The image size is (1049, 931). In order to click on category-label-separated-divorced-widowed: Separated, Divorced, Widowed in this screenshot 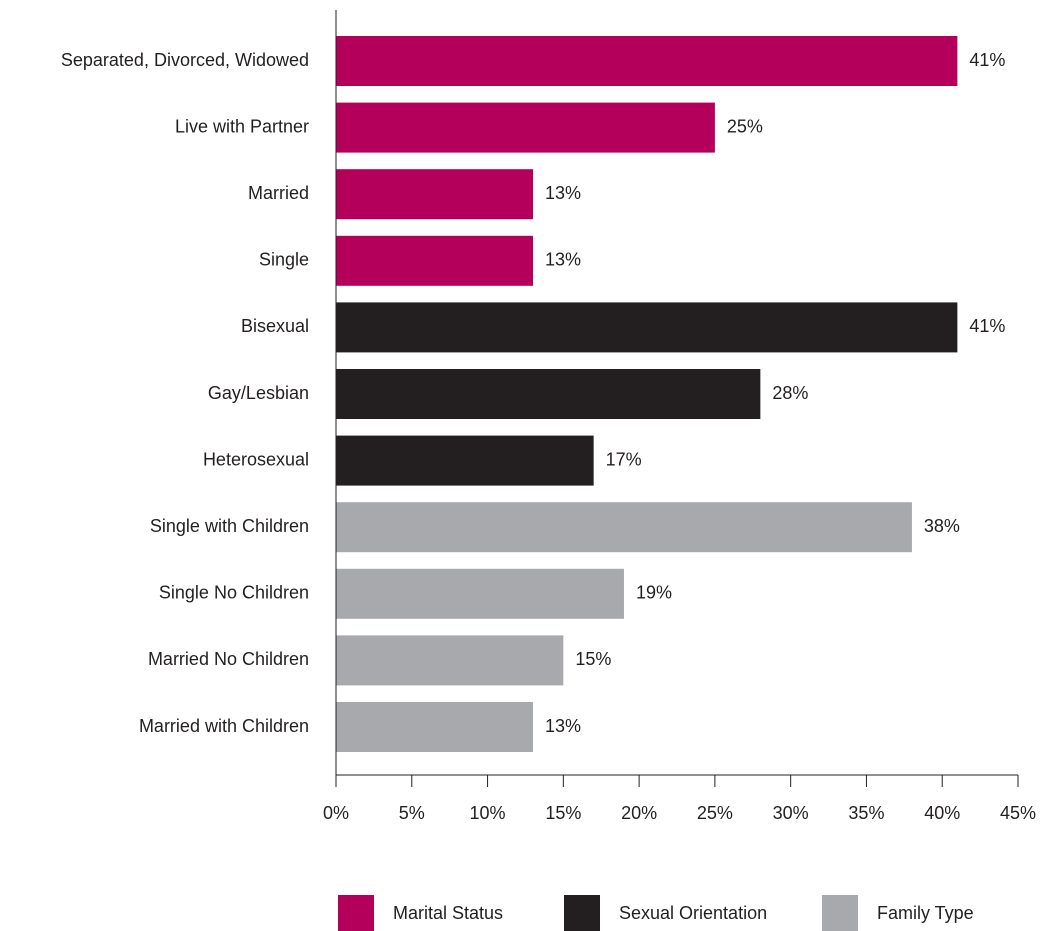, I will do `click(185, 60)`.